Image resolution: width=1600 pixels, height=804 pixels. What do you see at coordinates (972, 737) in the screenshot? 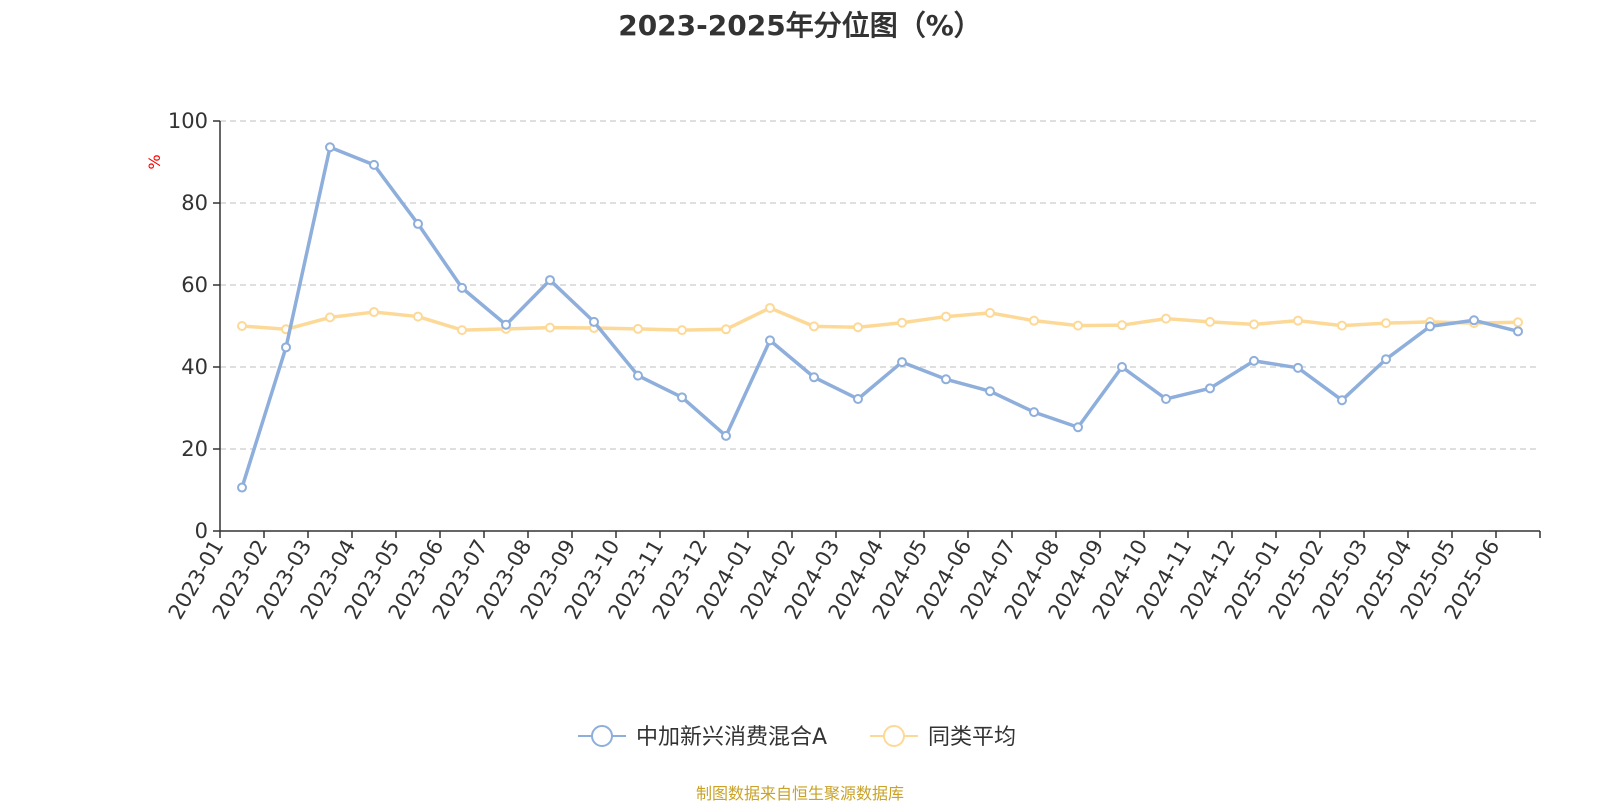
I see `legend-label: 同类平均` at bounding box center [972, 737].